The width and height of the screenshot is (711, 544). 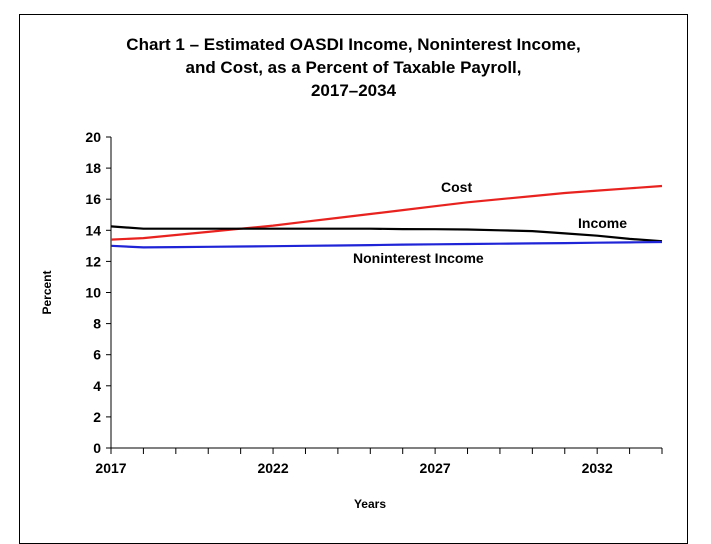 I want to click on y-tick-label: 16, so click(x=93, y=199).